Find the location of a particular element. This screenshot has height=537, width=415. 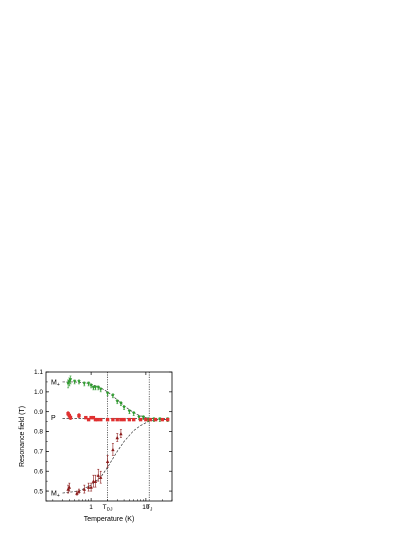

vertical-line-label-sub: DJ is located at coordinates (110, 510).